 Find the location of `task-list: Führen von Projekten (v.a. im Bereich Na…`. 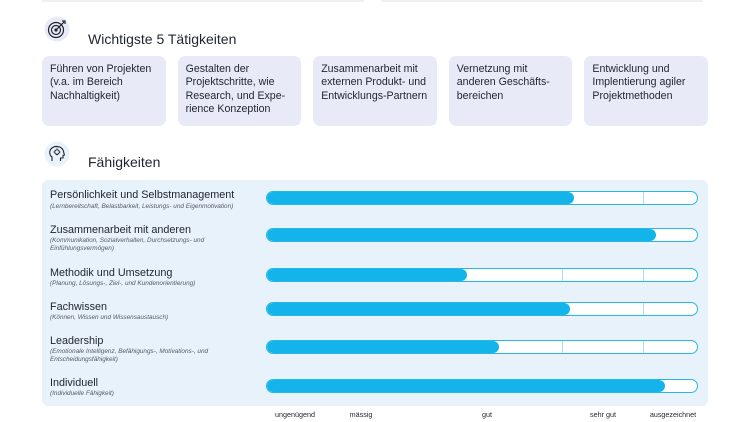

task-list: Führen von Projekten (v.a. im Bereich Na… is located at coordinates (375, 91).